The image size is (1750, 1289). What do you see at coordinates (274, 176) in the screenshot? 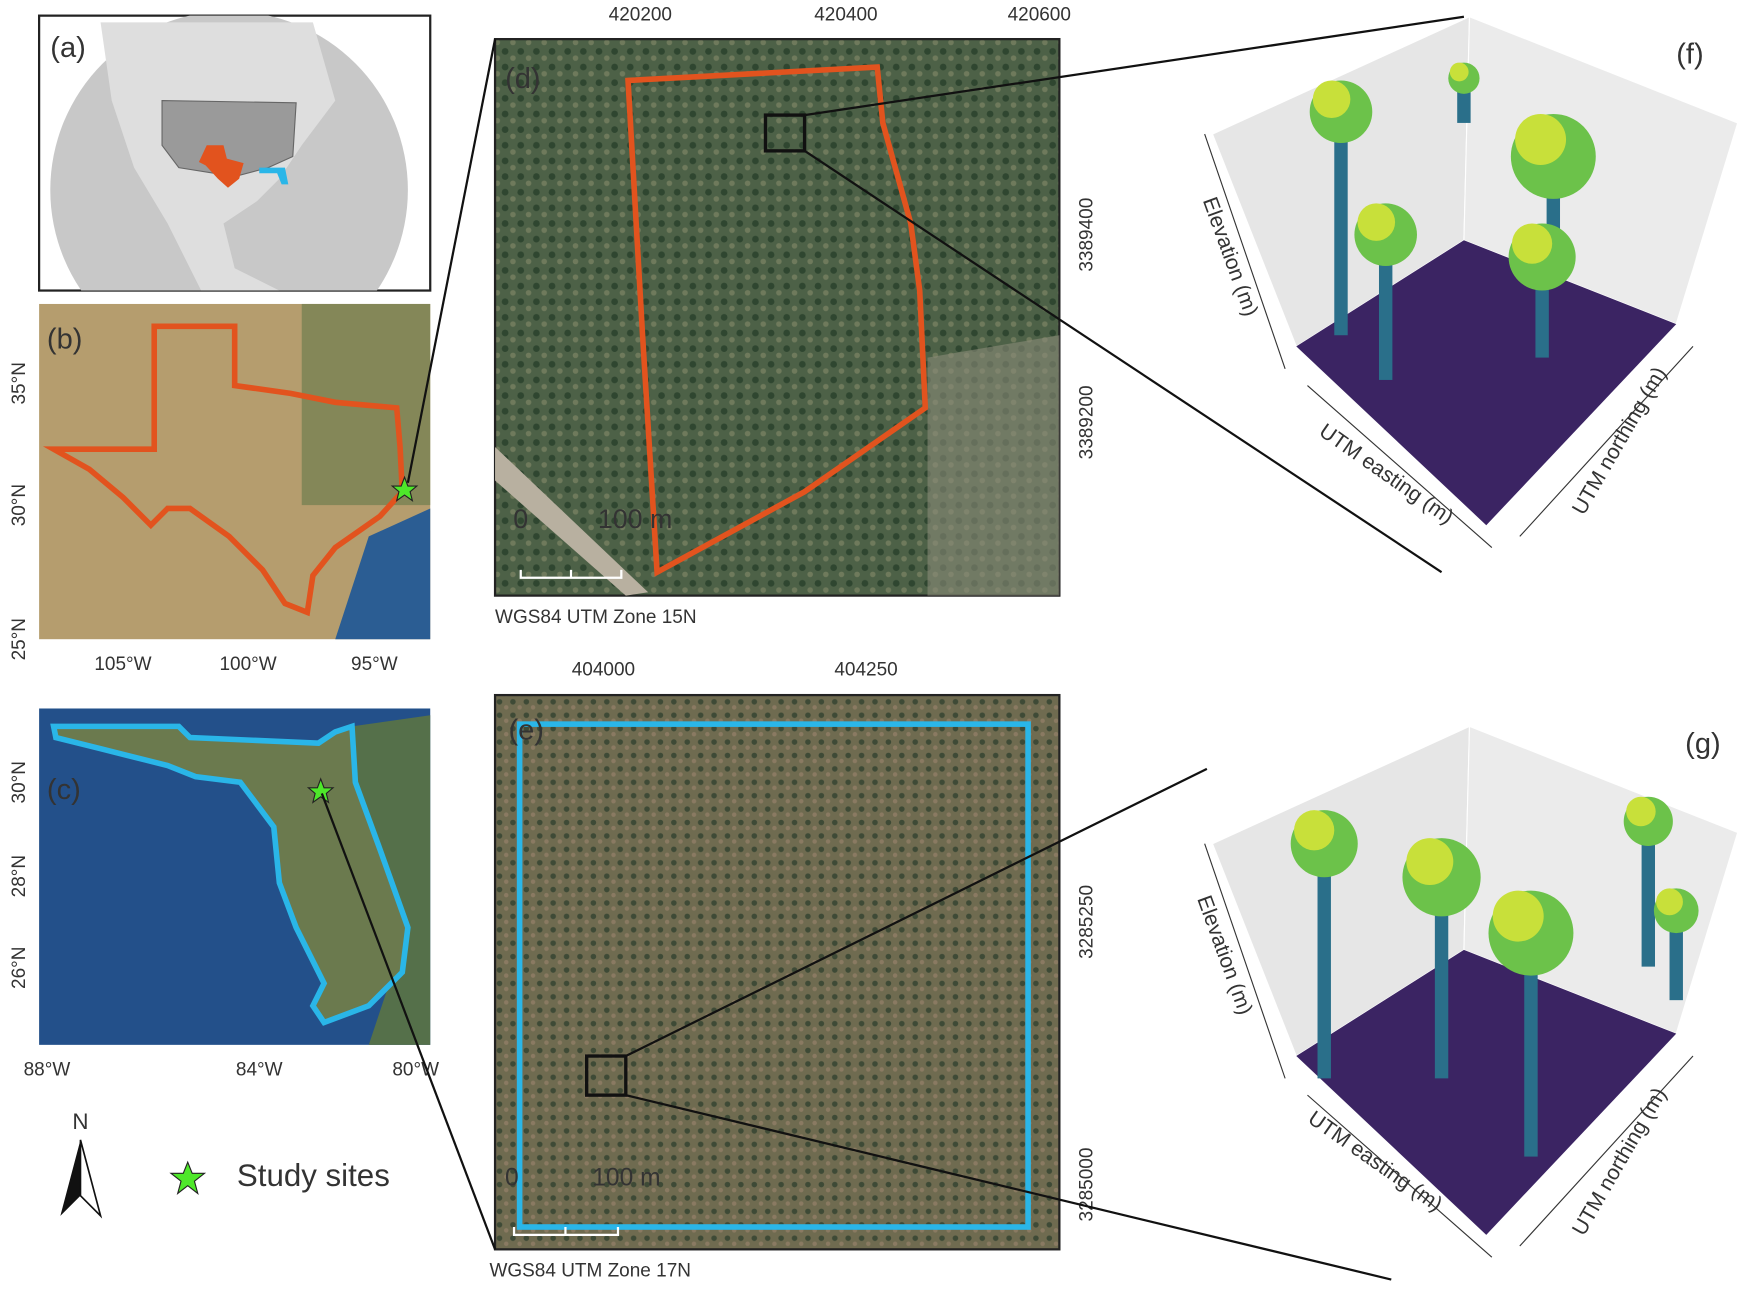
I see `florida` at bounding box center [274, 176].